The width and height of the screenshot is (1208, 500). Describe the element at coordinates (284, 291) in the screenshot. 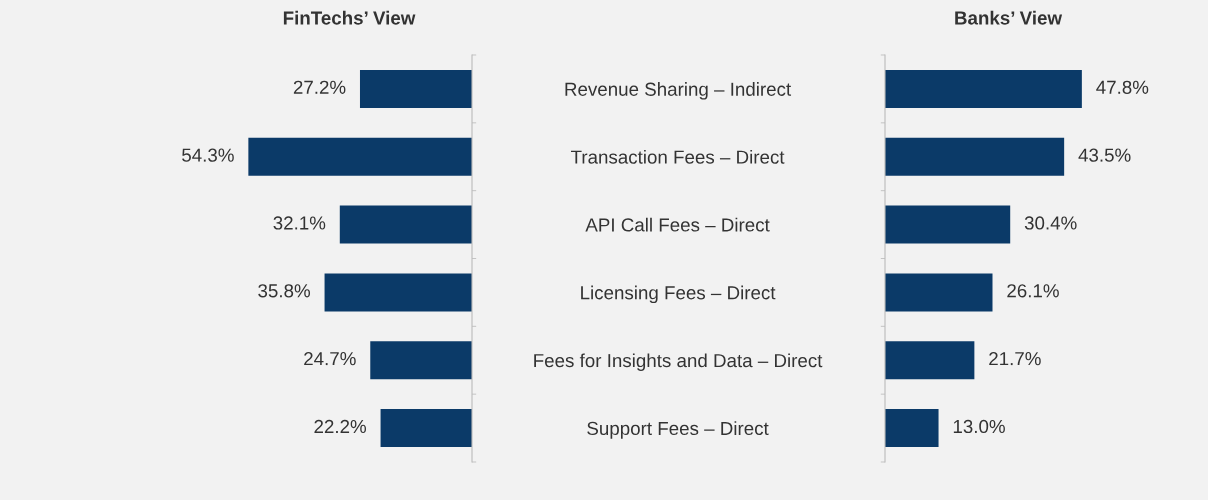

I see `data-label: 35.8%` at that location.